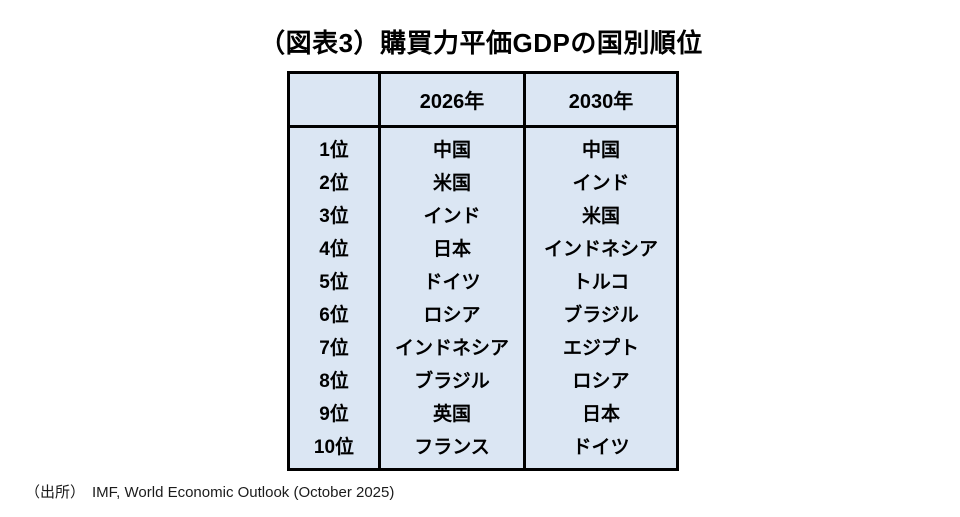 This screenshot has height=517, width=960. What do you see at coordinates (601, 379) in the screenshot?
I see `country-2030-cell: ロシア` at bounding box center [601, 379].